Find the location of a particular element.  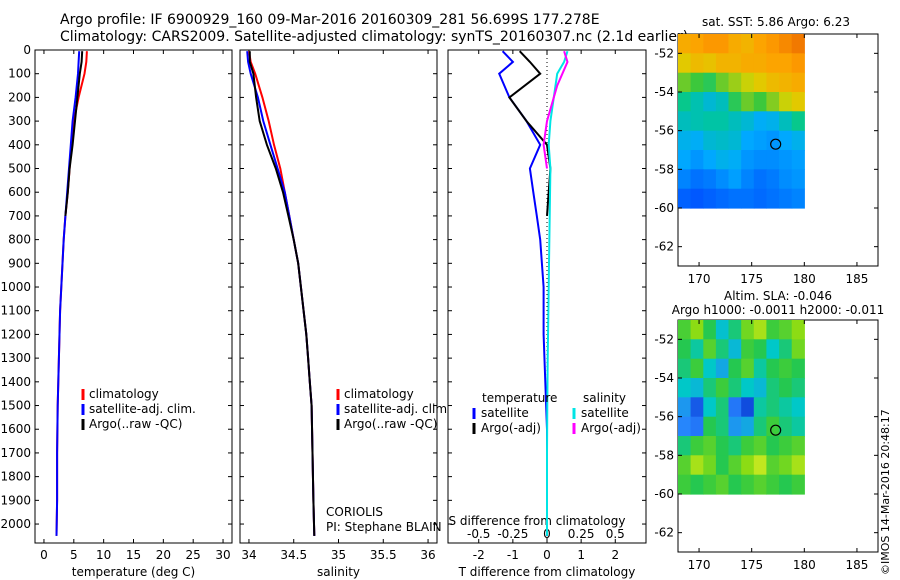

sst_map-title: sat. SST: 5.86 Argo: 6.23 is located at coordinates (776, 22).